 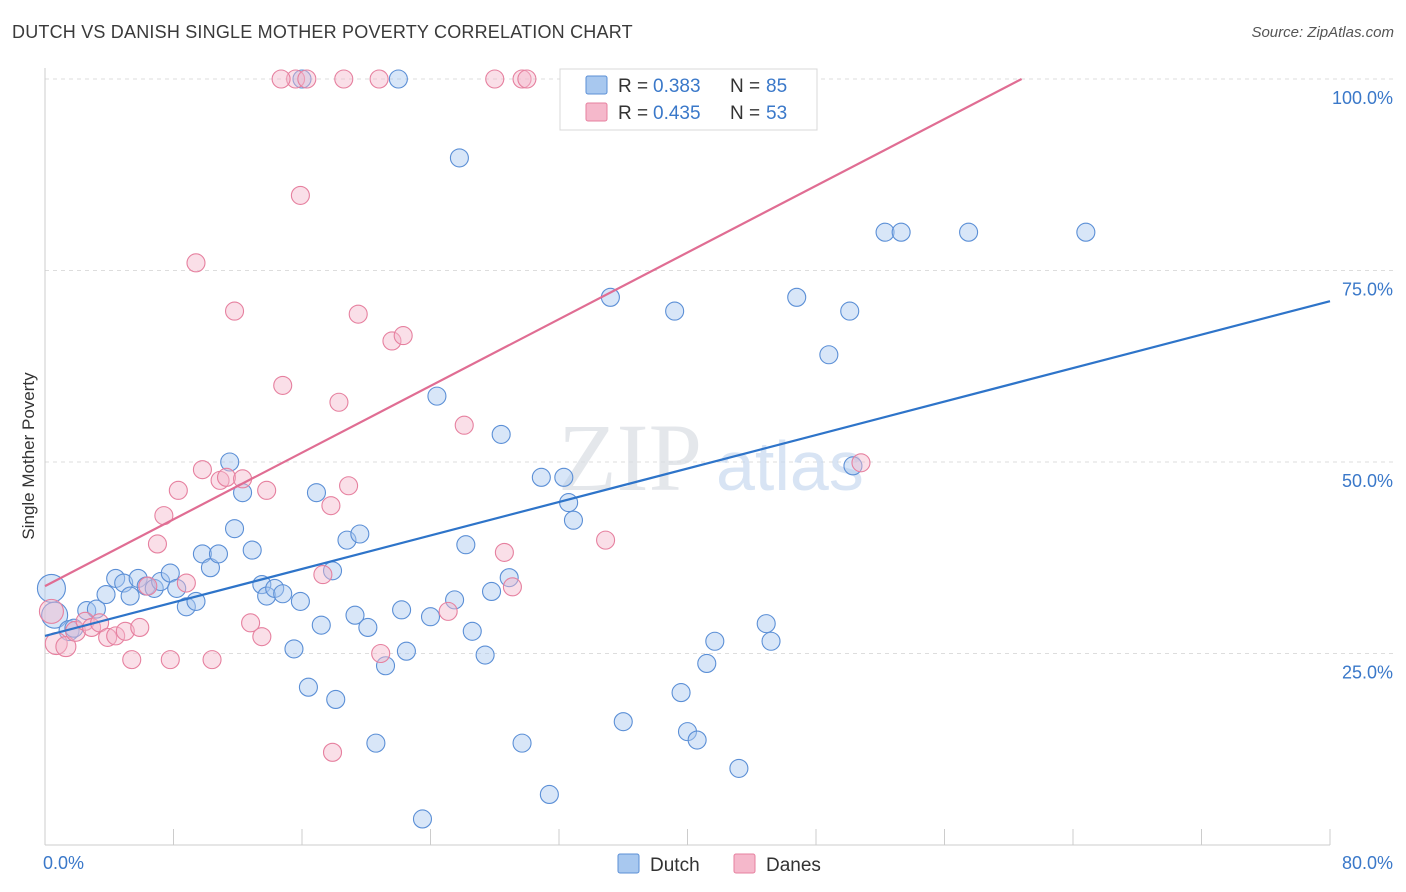 What do you see at coordinates (793, 865) in the screenshot?
I see `legend-bottom-label-danes: Danes` at bounding box center [793, 865].